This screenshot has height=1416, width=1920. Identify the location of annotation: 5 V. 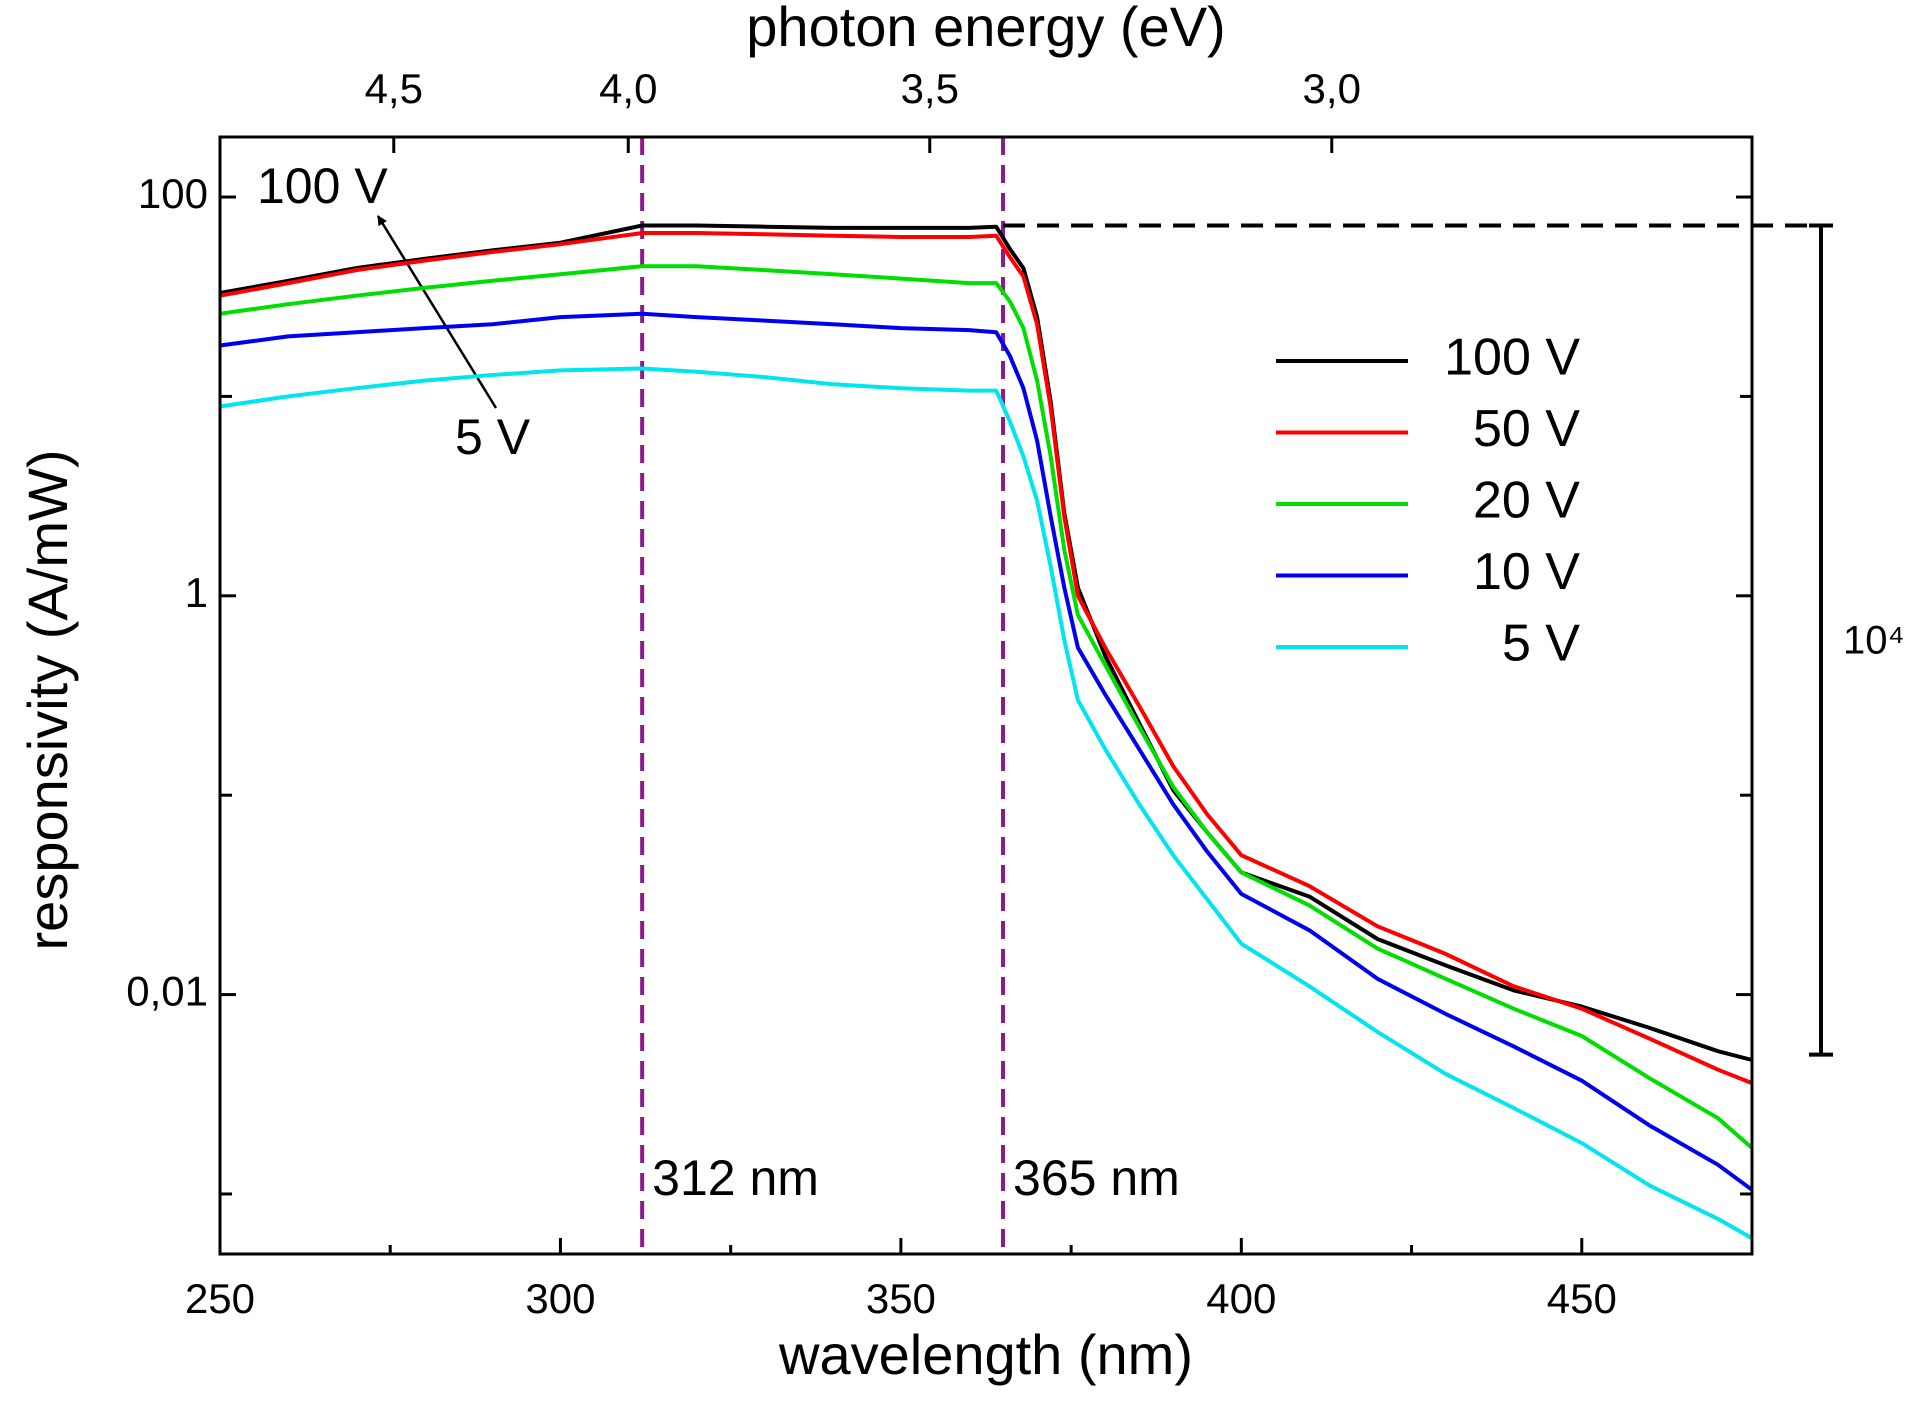
(493, 437).